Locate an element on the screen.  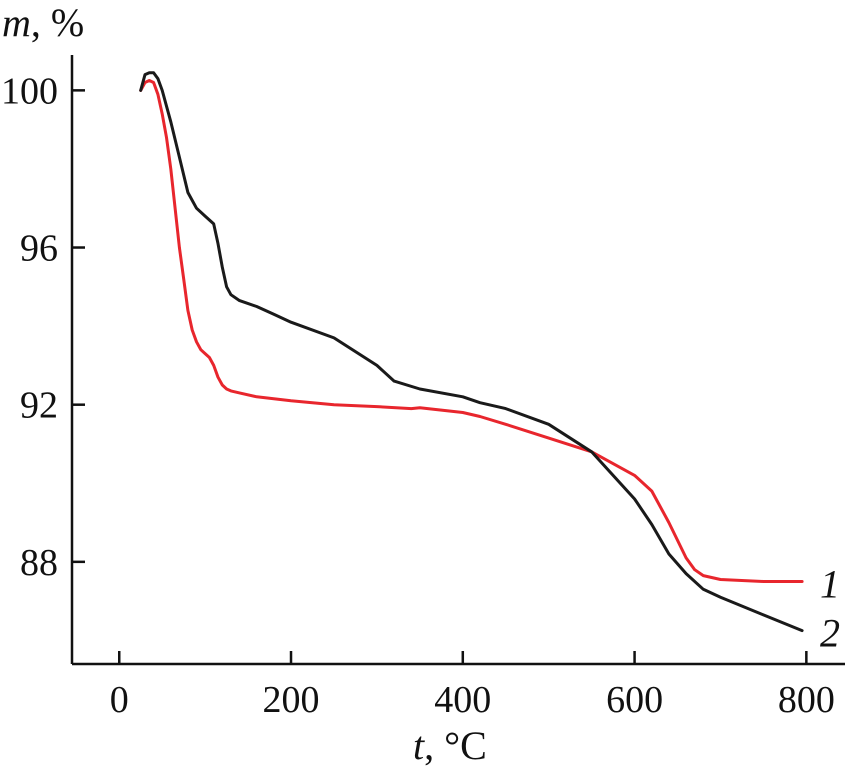
series-label-2: 2 is located at coordinates (830, 633).